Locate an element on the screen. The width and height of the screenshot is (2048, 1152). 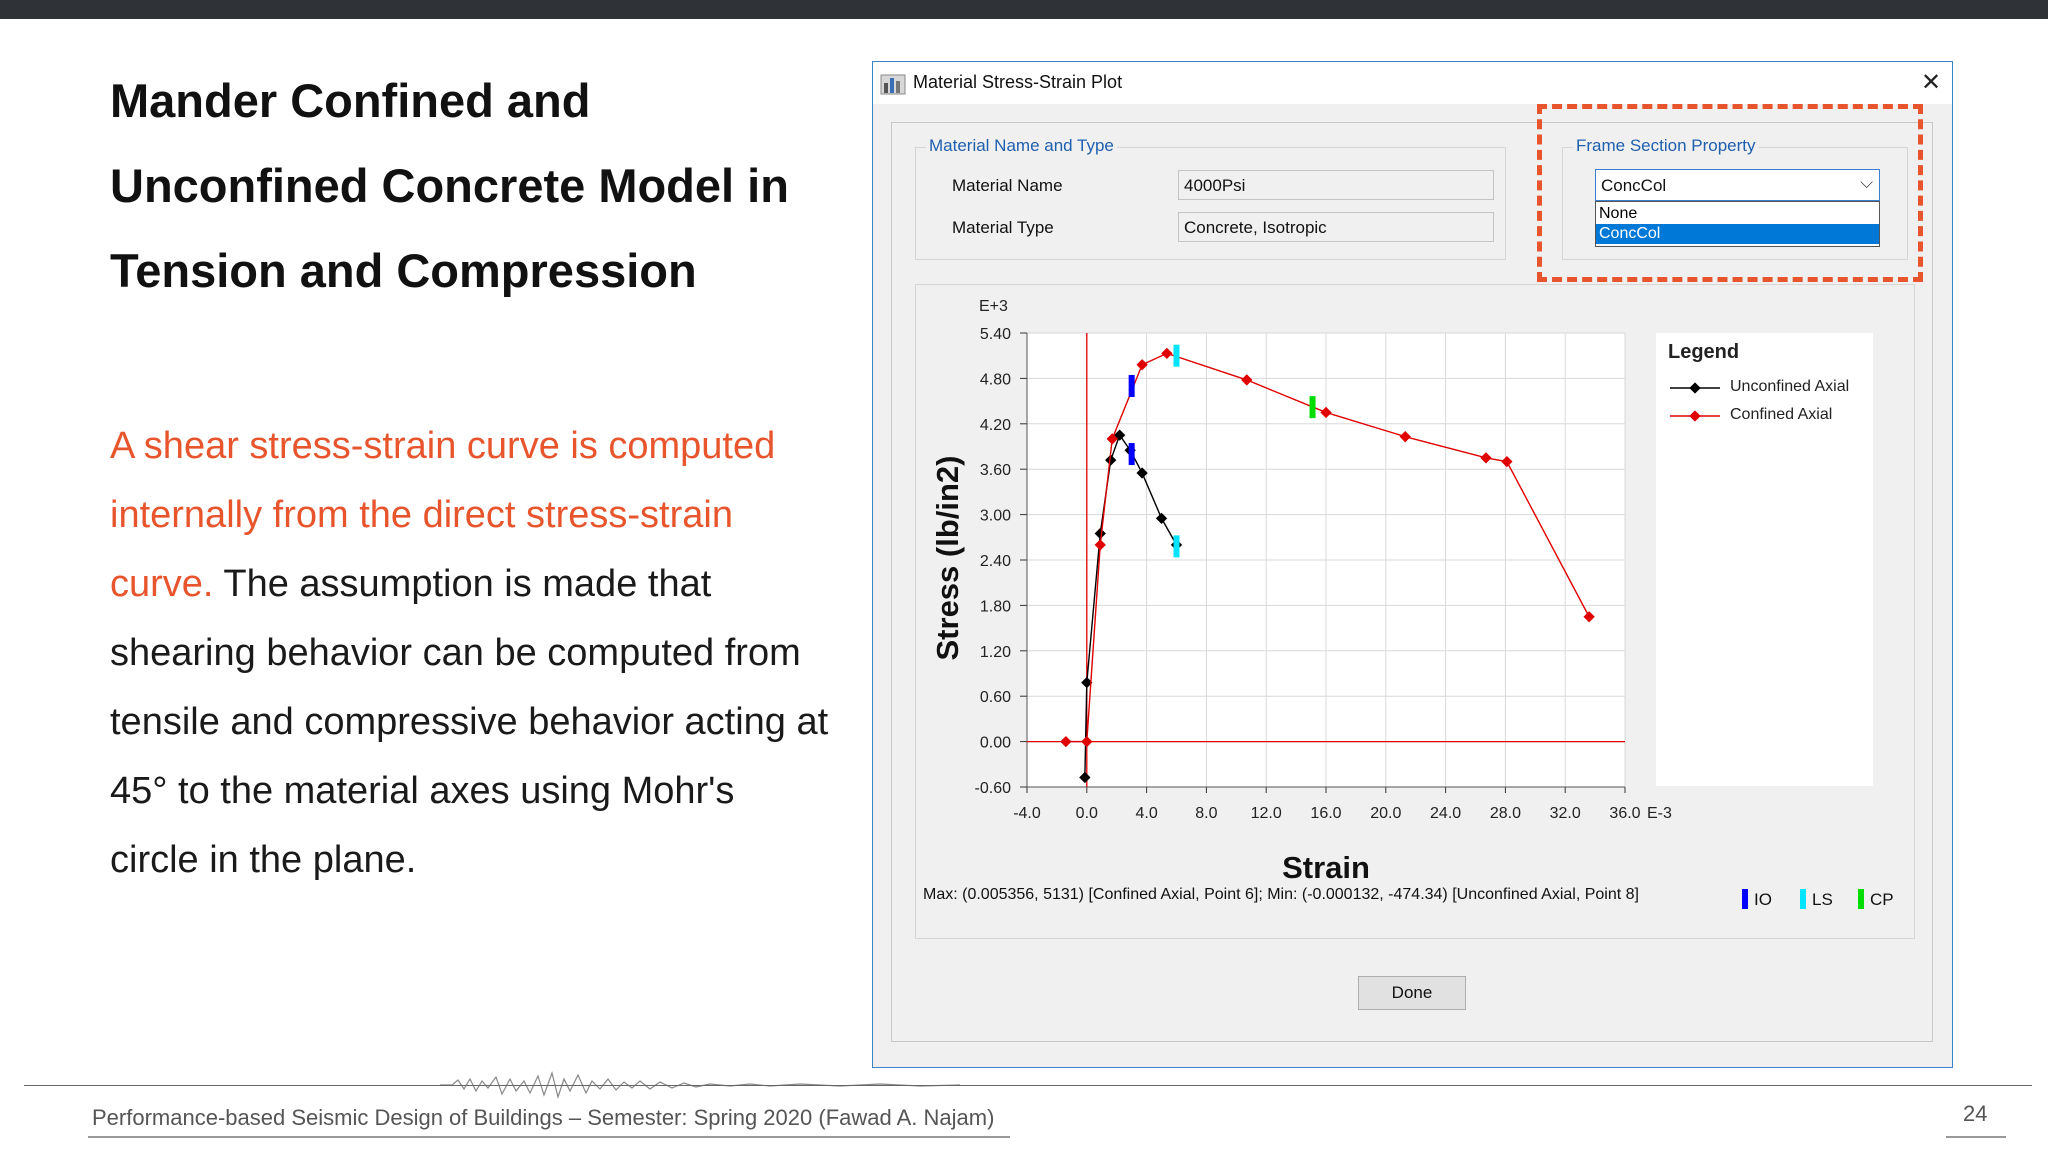
chart-app-icon is located at coordinates (893, 84).